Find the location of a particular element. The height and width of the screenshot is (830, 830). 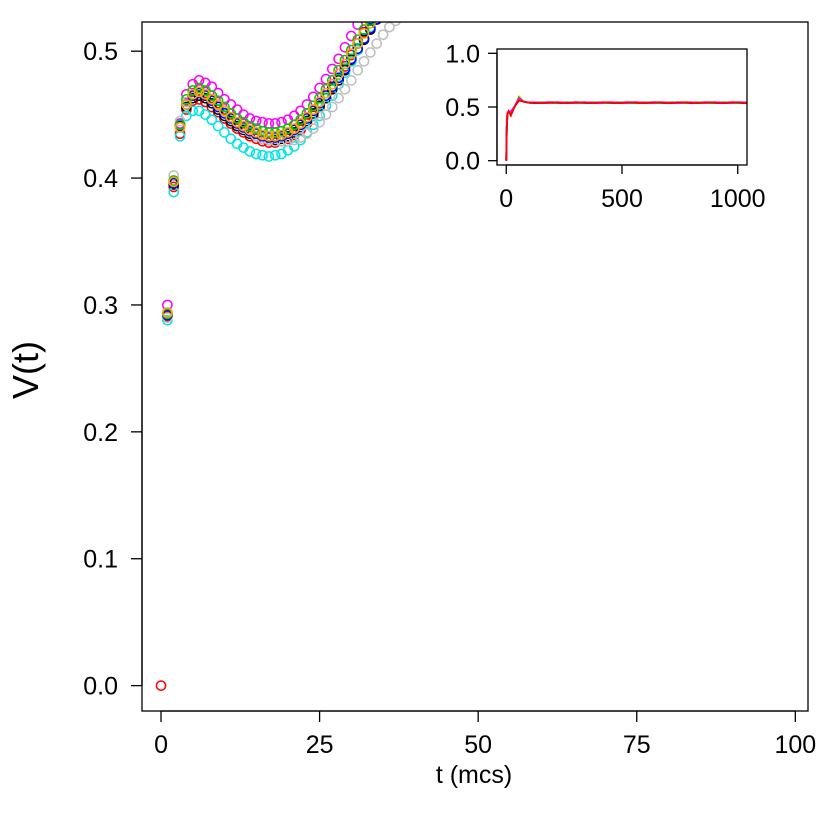

x-tick-label: 0 is located at coordinates (161, 745).